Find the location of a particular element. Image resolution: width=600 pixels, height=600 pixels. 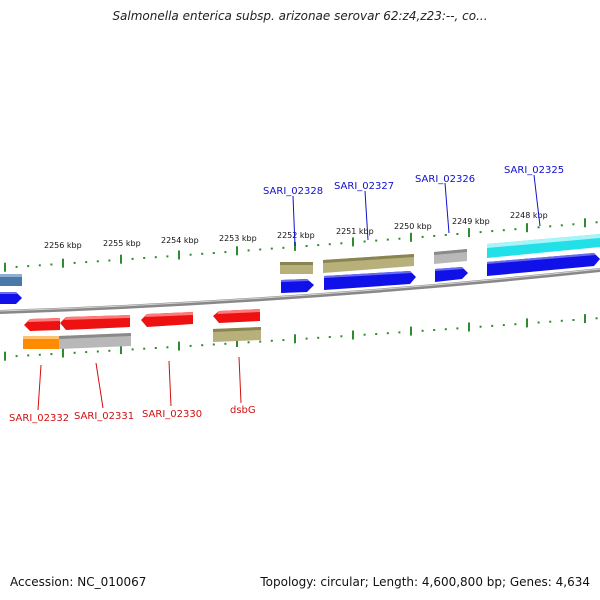

gene-label-SARI_02326: SARI_02326 is located at coordinates (445, 179).